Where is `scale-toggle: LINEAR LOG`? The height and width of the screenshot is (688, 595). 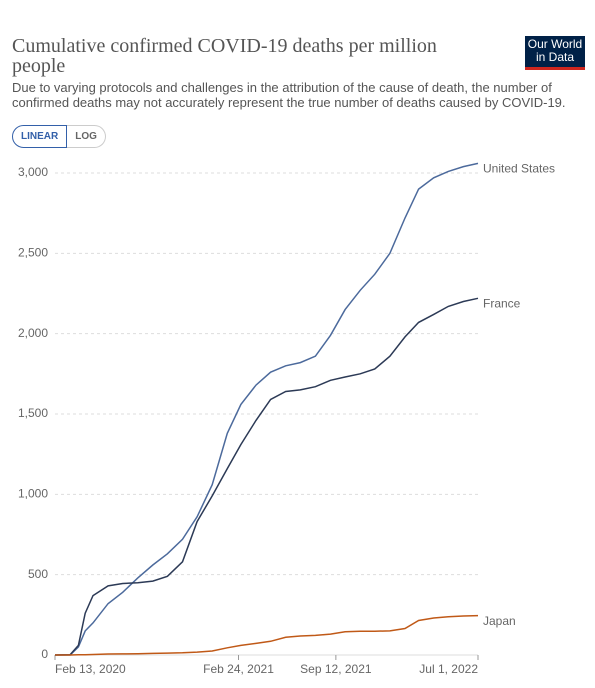 scale-toggle: LINEAR LOG is located at coordinates (59, 136).